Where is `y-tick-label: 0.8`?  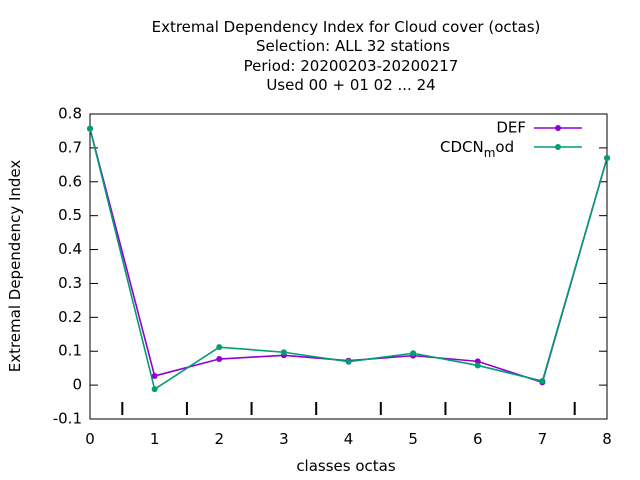 y-tick-label: 0.8 is located at coordinates (70, 114).